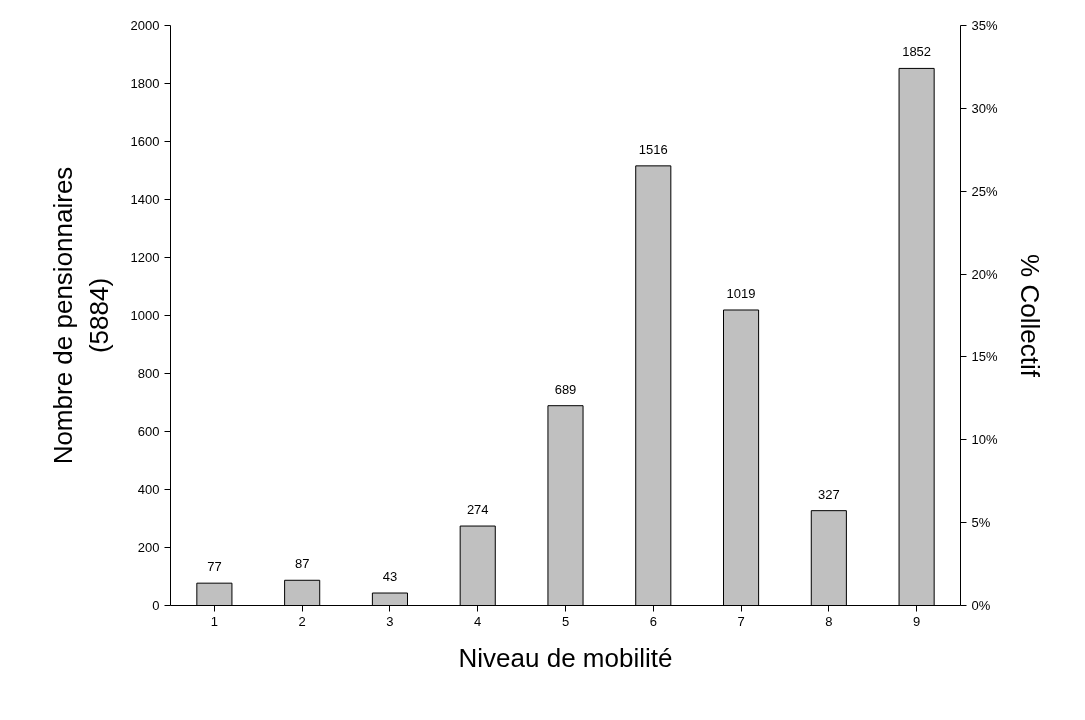  I want to click on data-label: 1019, so click(741, 293).